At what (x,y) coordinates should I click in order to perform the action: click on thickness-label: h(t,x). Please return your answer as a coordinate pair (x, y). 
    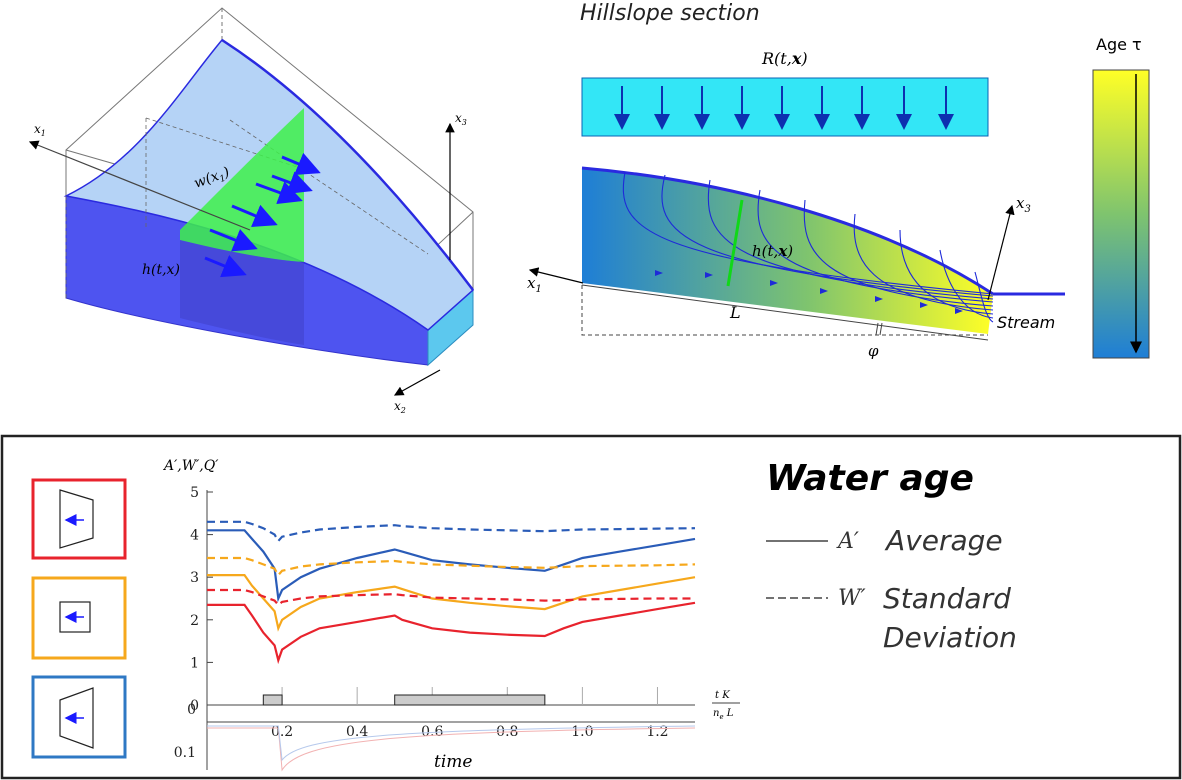
    Looking at the image, I should click on (161, 270).